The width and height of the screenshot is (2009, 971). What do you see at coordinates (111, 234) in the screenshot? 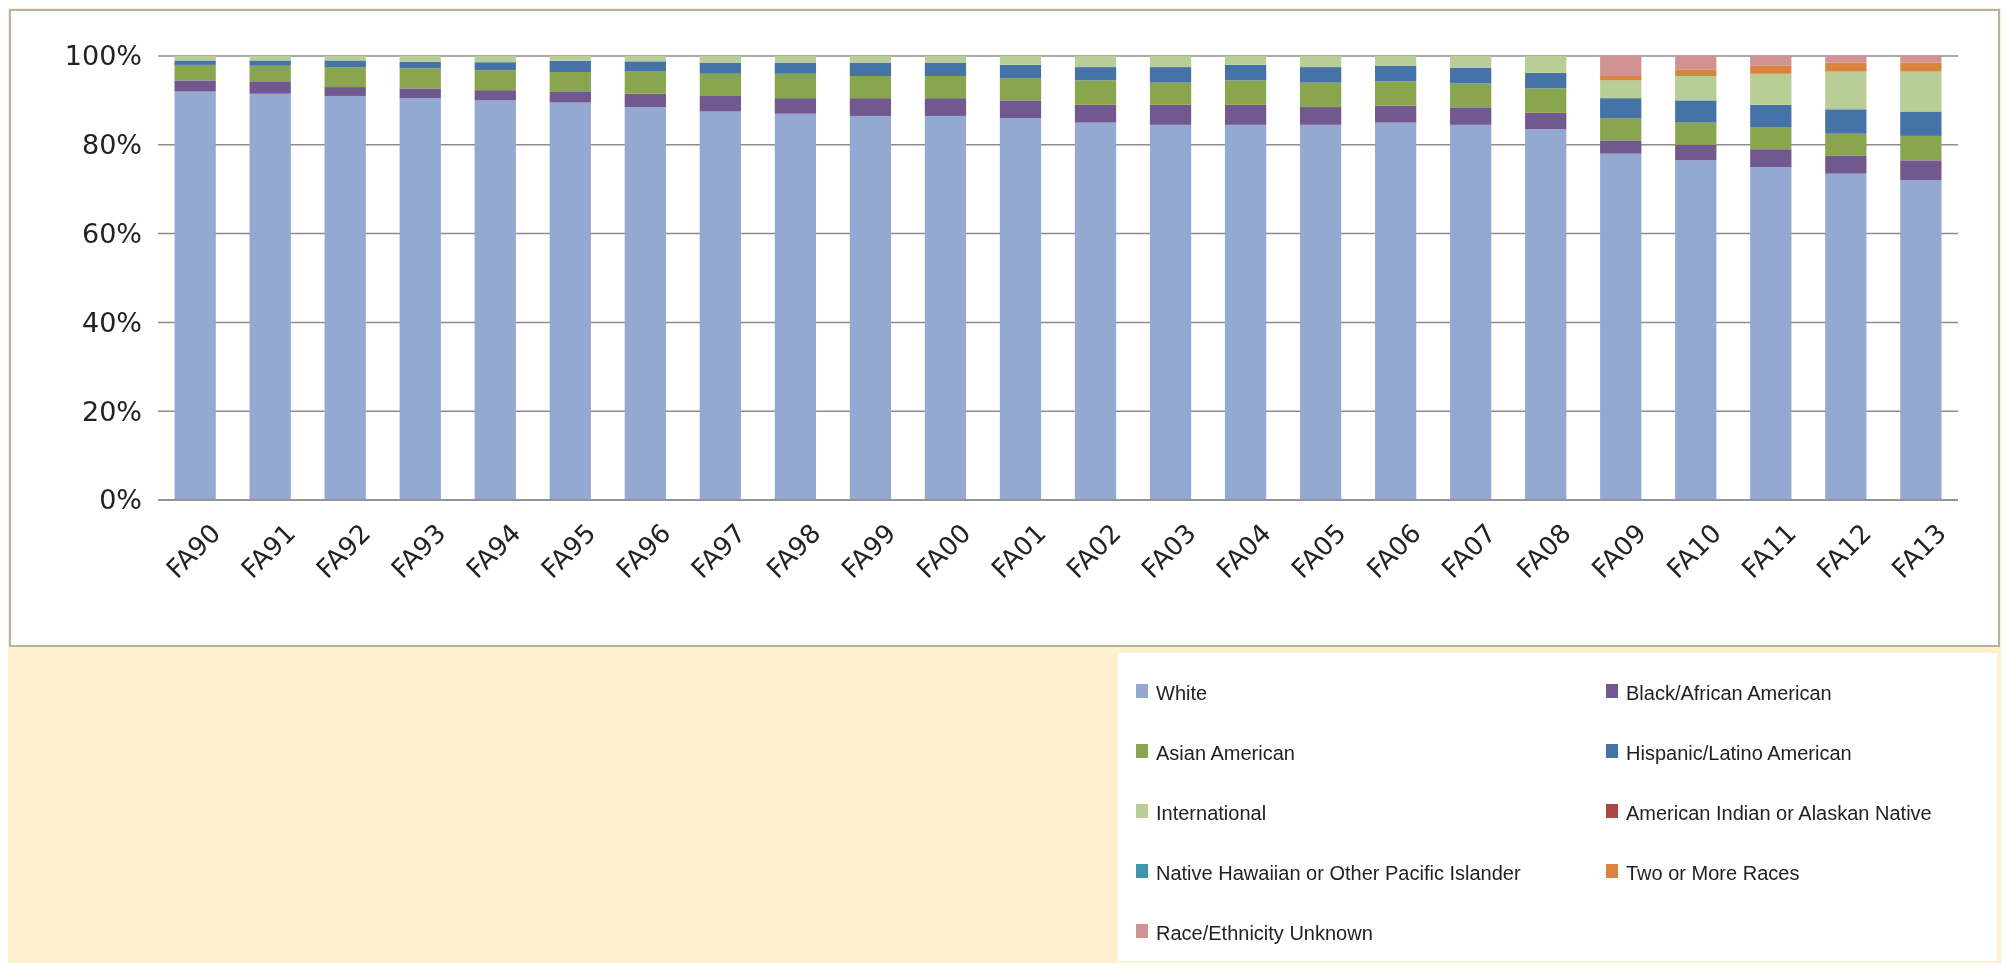
I see `y-tick-label: 60%` at bounding box center [111, 234].